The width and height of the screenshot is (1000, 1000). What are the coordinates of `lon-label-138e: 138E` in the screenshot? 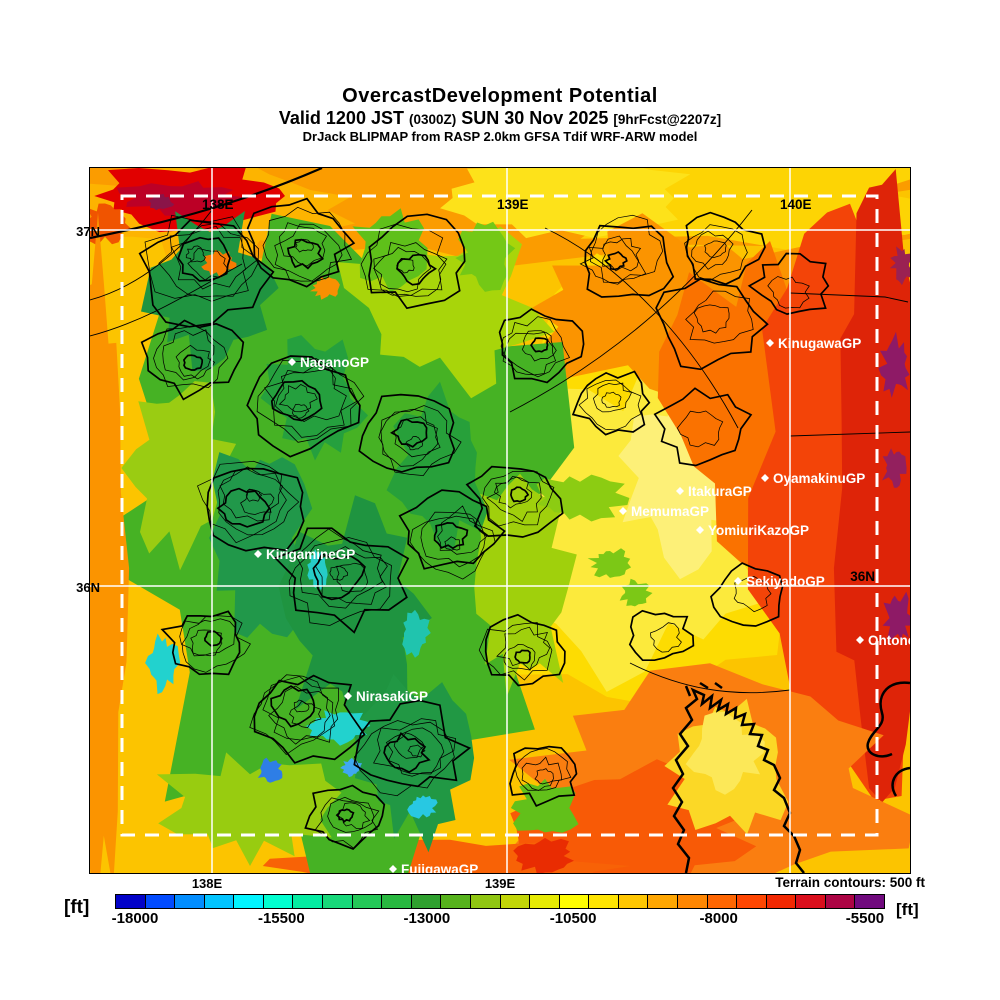 It's located at (207, 883).